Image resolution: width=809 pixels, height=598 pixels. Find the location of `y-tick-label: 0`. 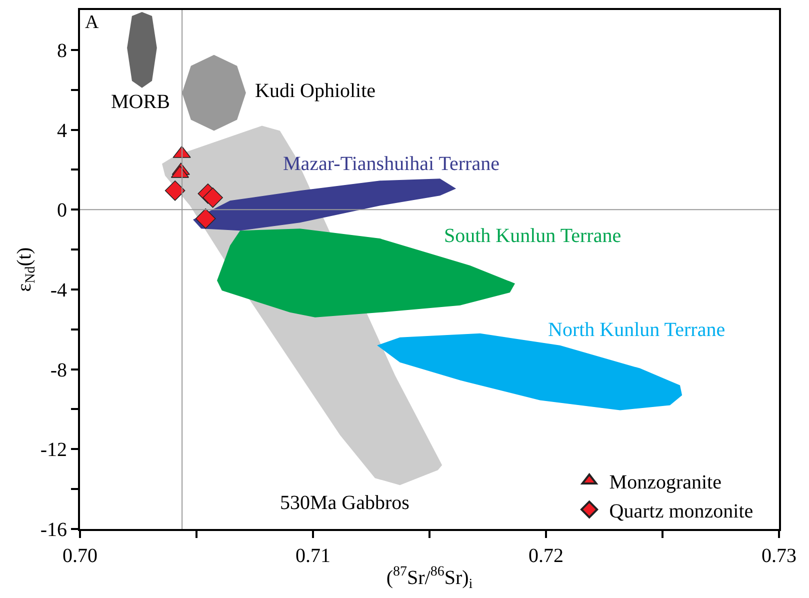

y-tick-label: 0 is located at coordinates (62, 211).